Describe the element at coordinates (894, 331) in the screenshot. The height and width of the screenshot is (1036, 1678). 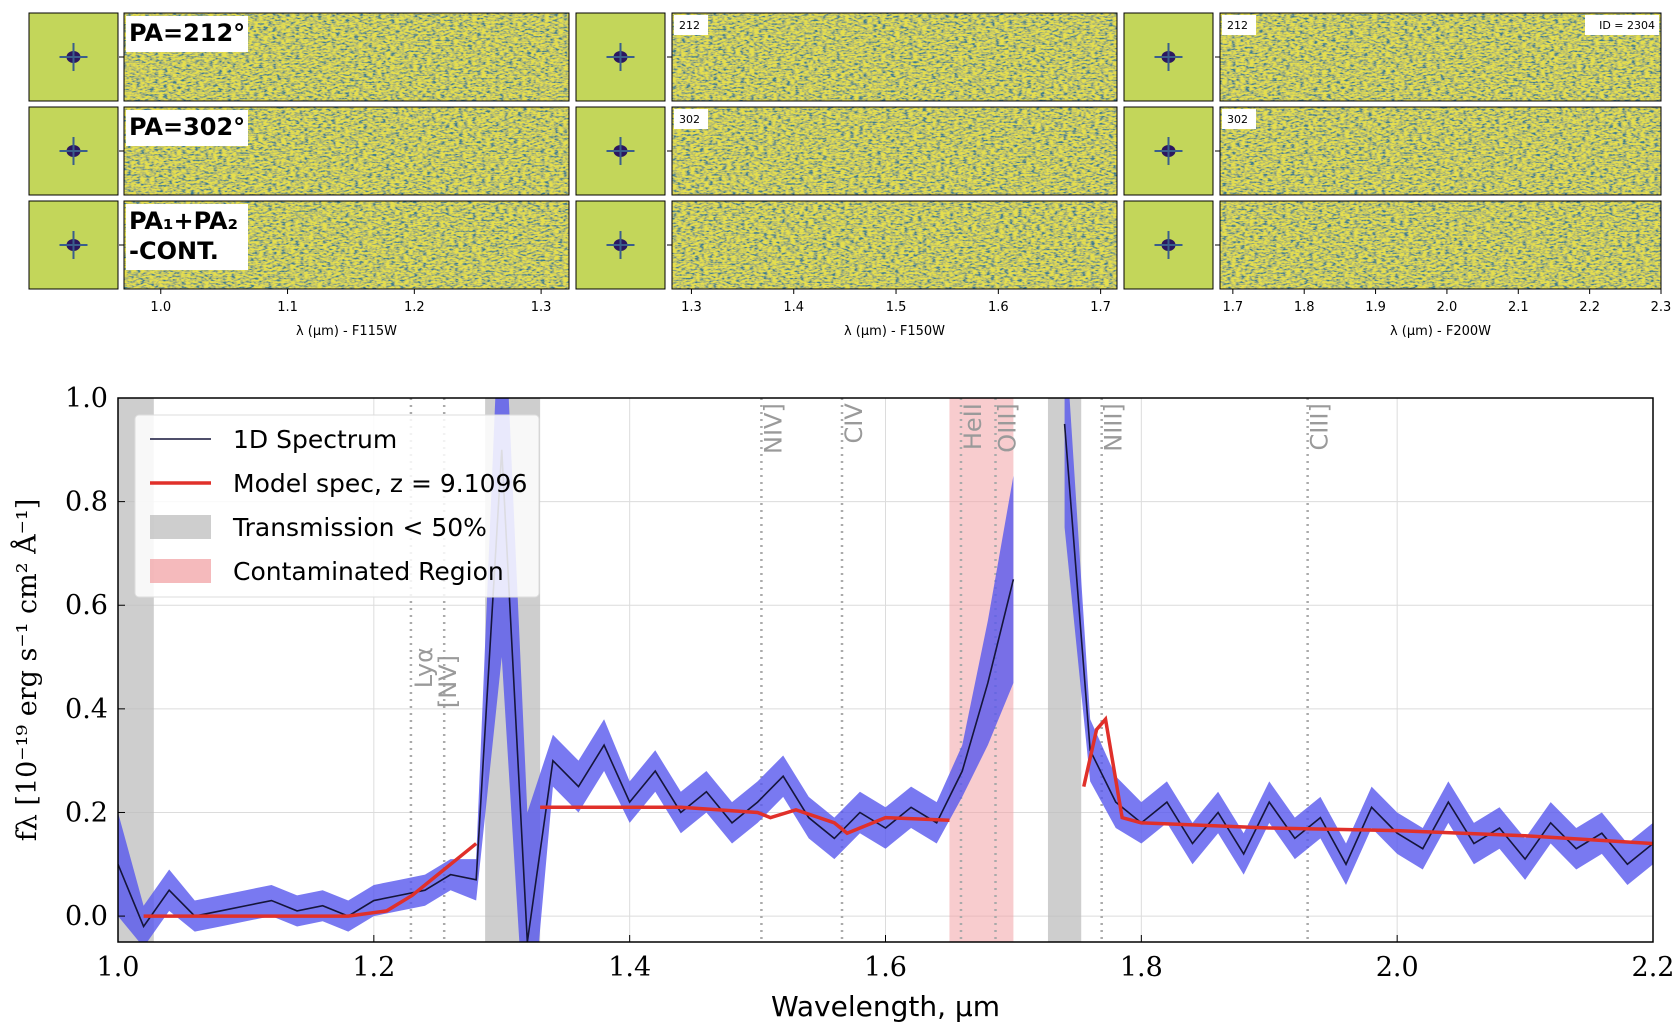
I see `x-axis-label: λ (μm) - F150W` at that location.